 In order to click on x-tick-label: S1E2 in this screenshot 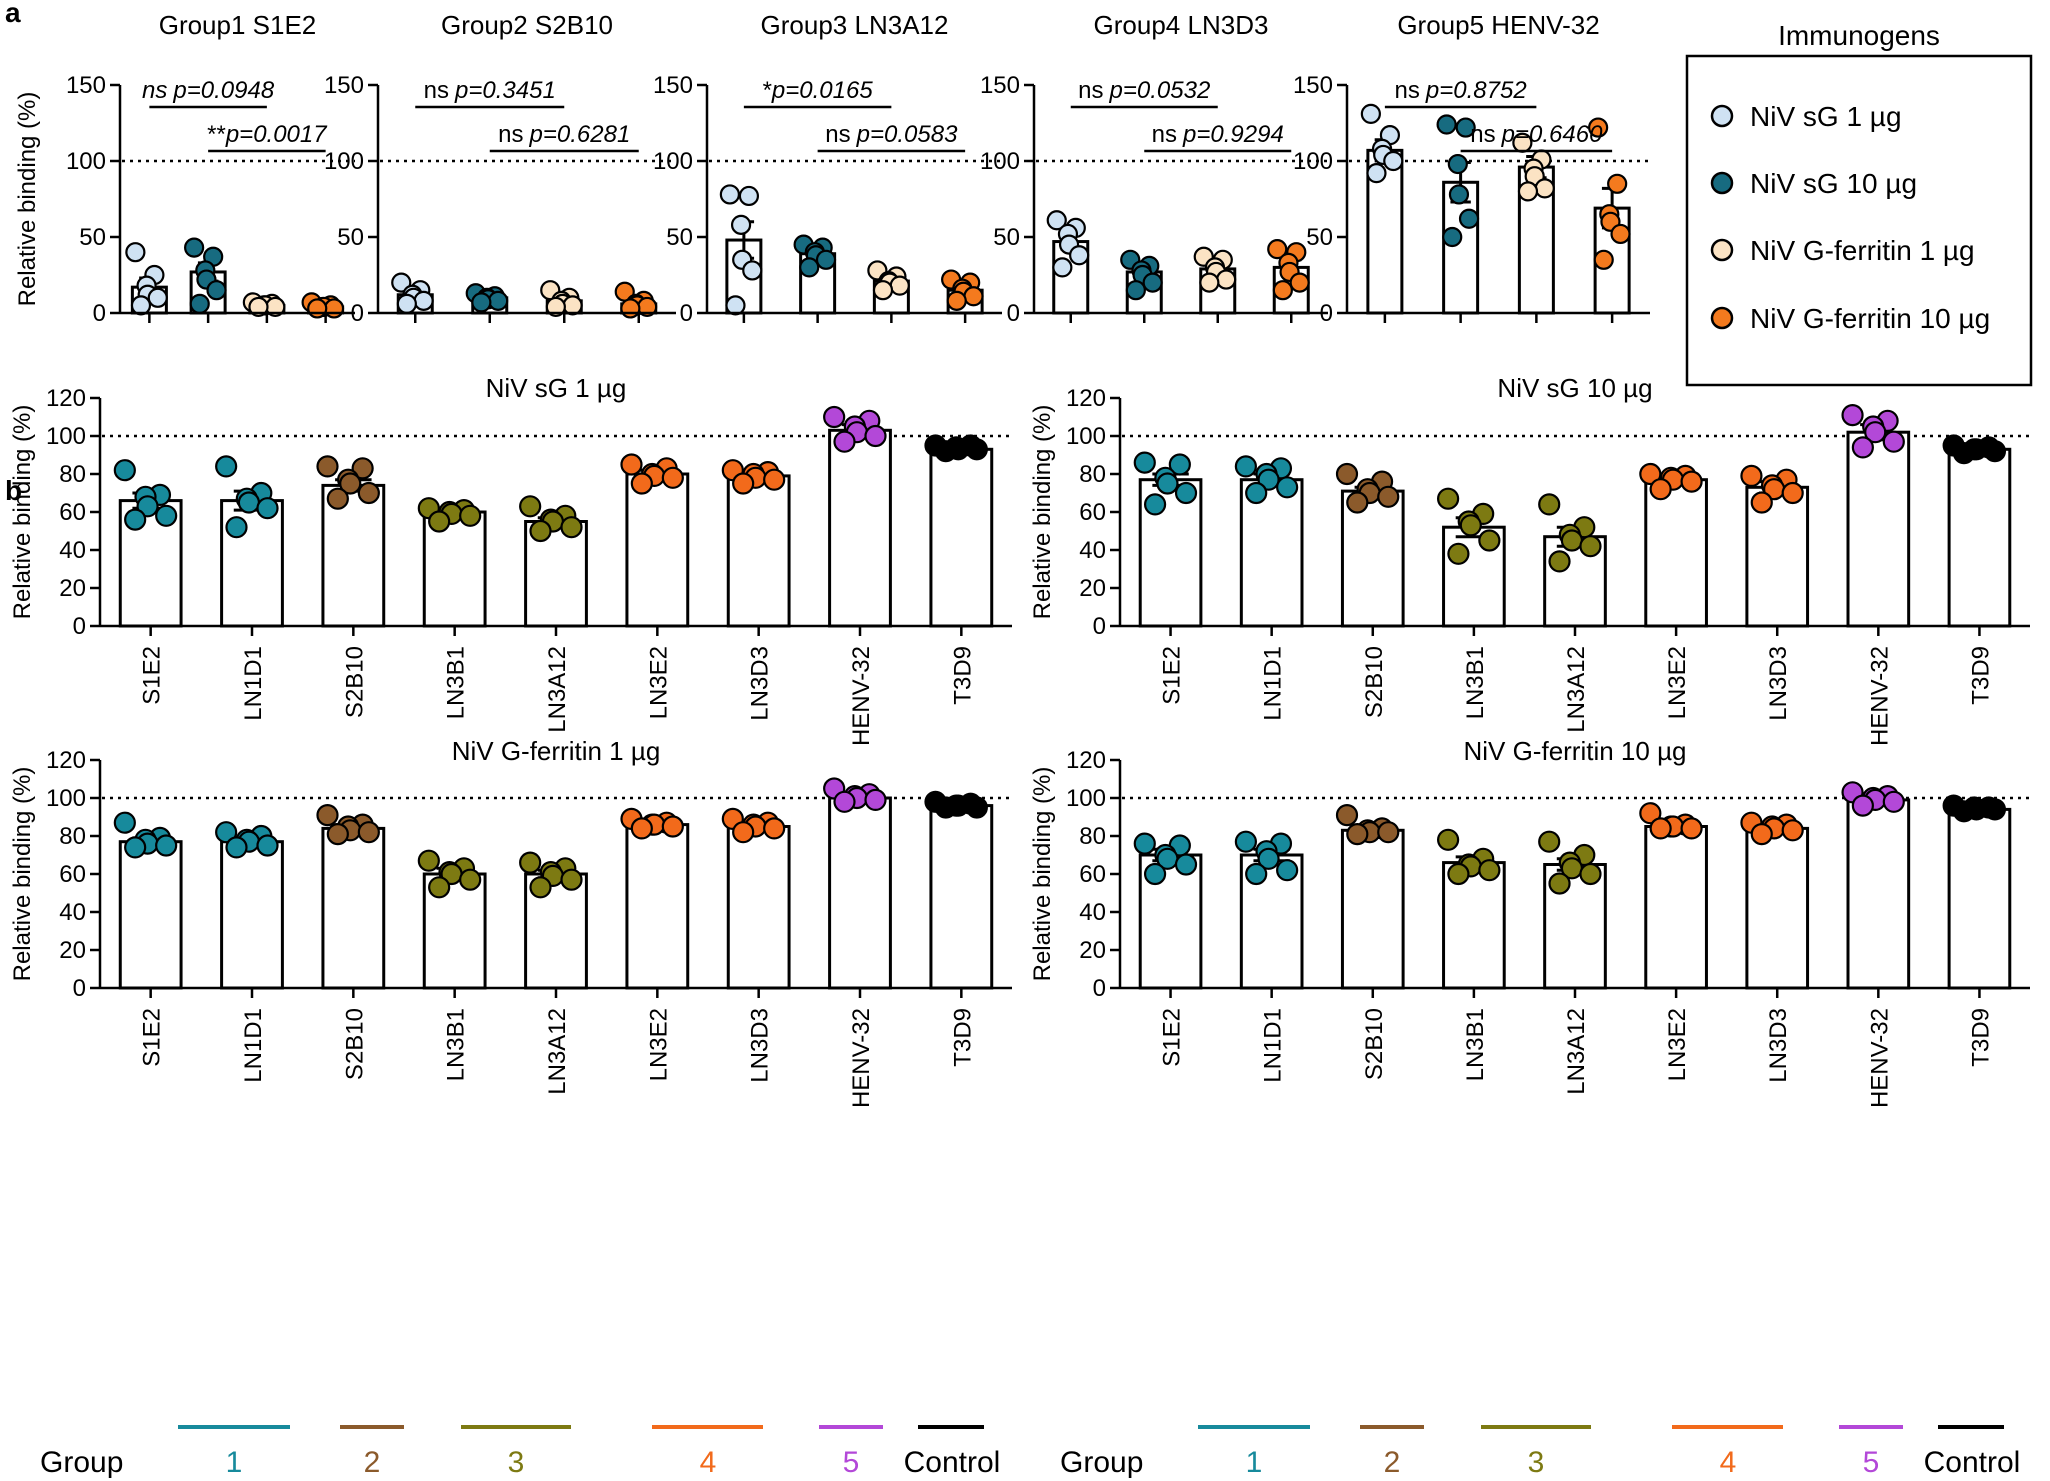, I will do `click(1172, 1037)`.